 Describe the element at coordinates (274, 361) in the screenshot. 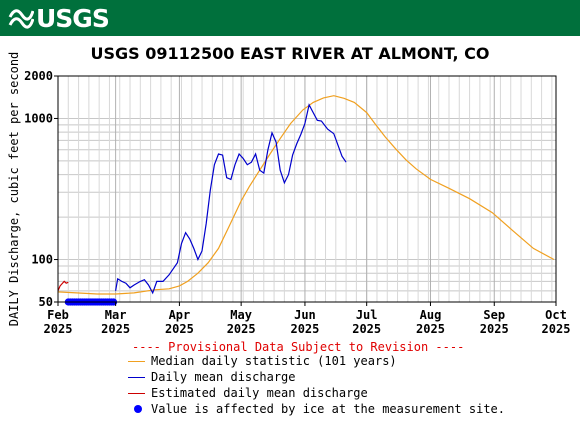

I see `legend-label-median: Median daily statistic (101 years)` at that location.